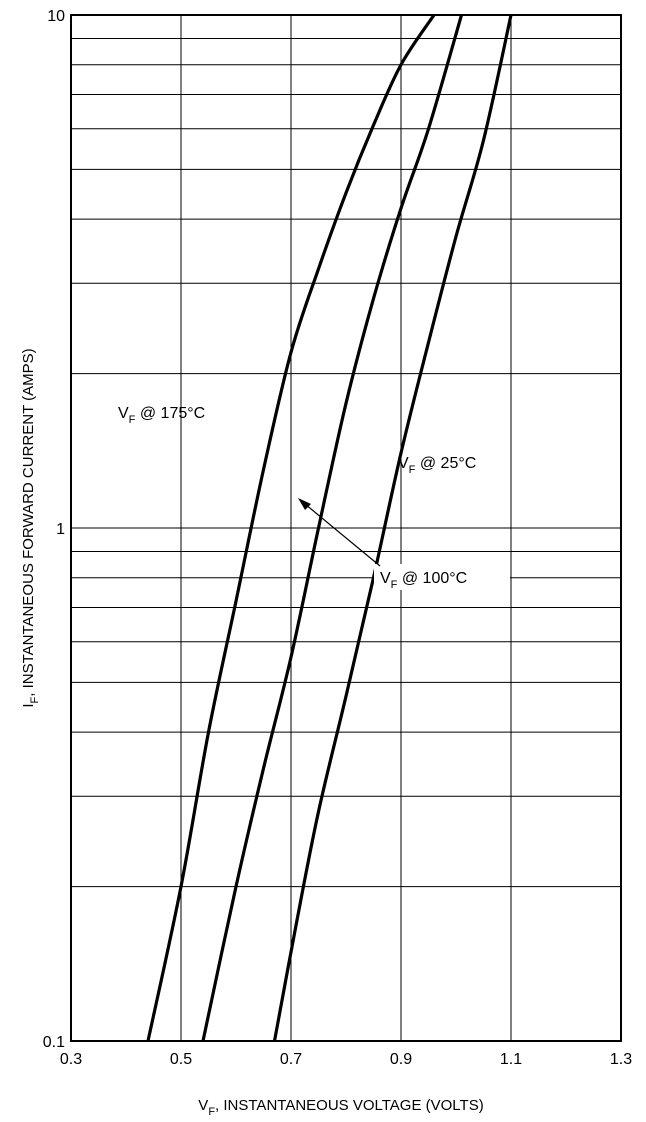 The width and height of the screenshot is (646, 1122). Describe the element at coordinates (71, 1059) in the screenshot. I see `x-tick-label: 0.3` at that location.